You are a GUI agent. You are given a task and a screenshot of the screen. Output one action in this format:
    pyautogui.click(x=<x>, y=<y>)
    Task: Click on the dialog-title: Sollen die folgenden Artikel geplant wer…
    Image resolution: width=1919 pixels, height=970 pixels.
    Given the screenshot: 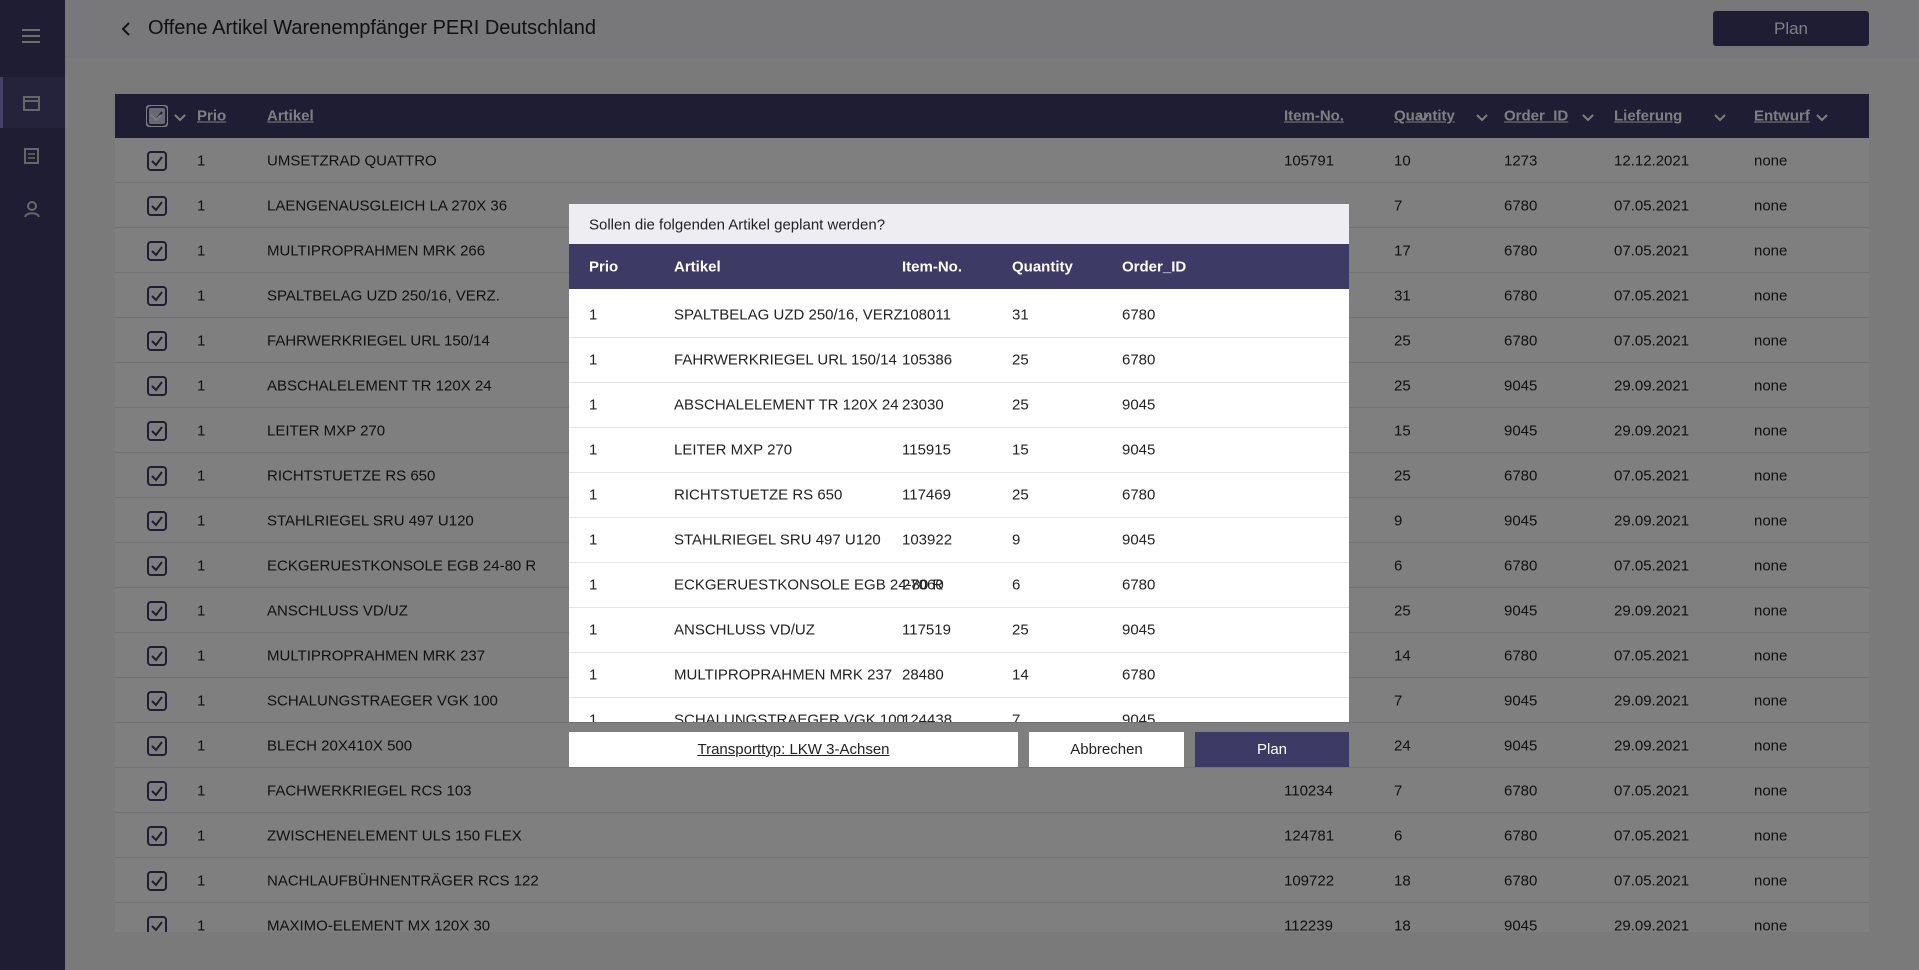 What is the action you would take?
    pyautogui.click(x=737, y=225)
    